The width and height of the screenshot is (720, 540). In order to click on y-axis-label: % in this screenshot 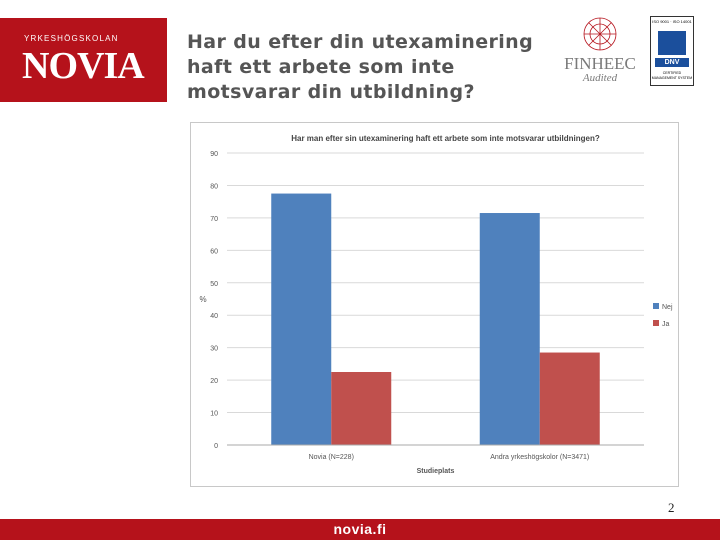, I will do `click(202, 299)`.